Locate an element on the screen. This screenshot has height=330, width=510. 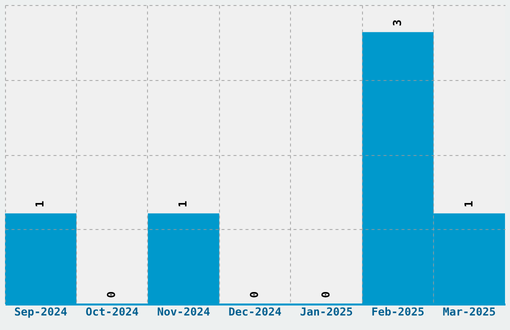
x-tick-label: Oct-2024 is located at coordinates (113, 312).